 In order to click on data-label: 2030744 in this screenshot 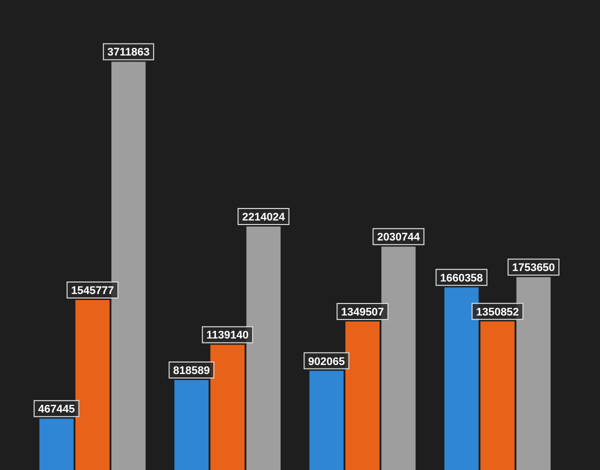, I will do `click(399, 238)`.